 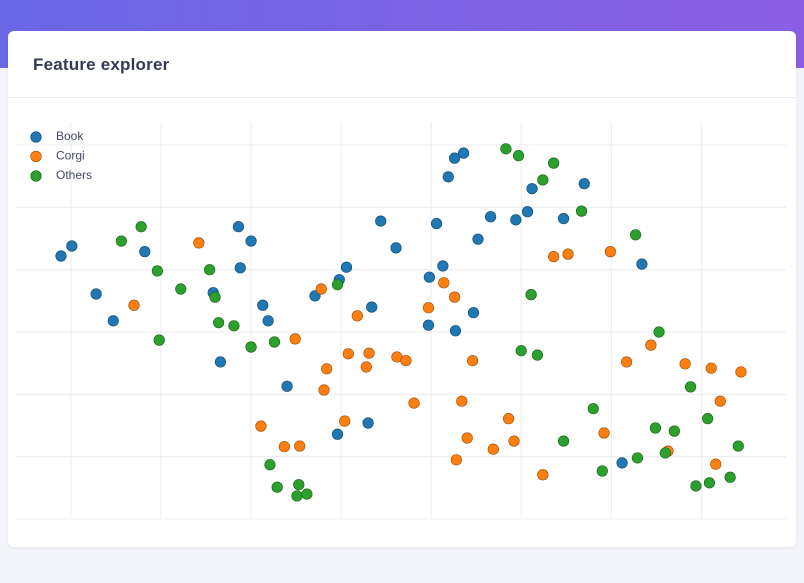 I want to click on card-header, so click(x=402, y=64).